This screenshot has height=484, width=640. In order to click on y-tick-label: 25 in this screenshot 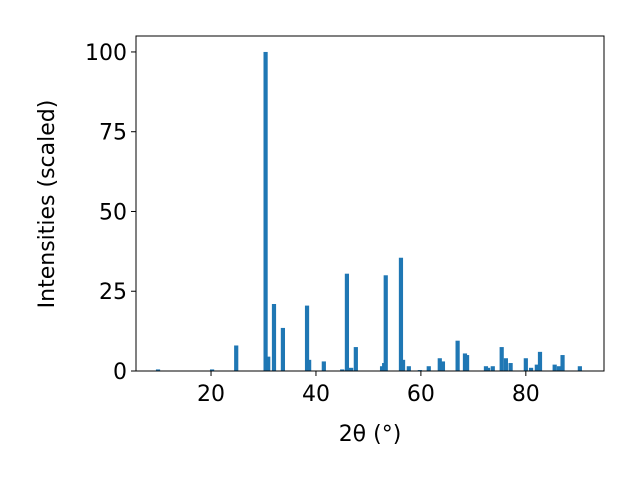, I will do `click(113, 292)`.